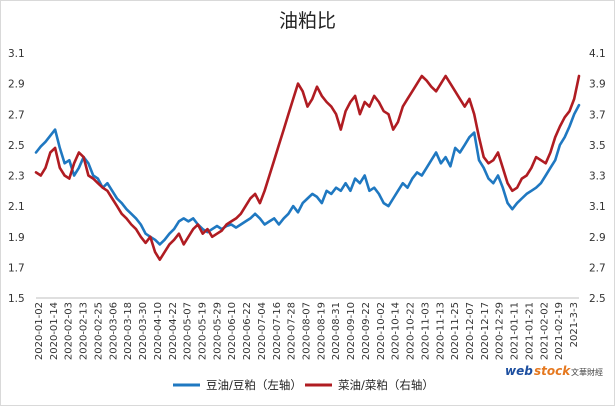 This screenshot has height=406, width=615. Describe the element at coordinates (202, 331) in the screenshot. I see `x-tick-label: 2020-05-19` at that location.